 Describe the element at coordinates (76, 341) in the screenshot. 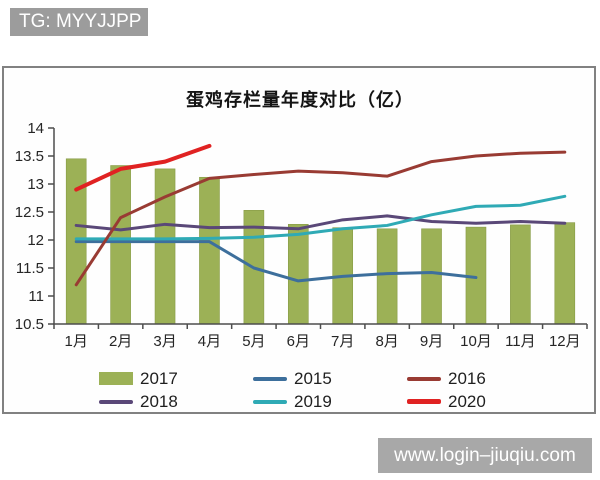

I see `x-tick-label: 1月` at that location.